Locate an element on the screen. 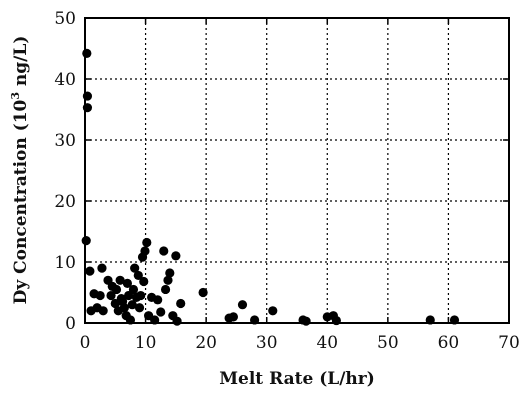  y-axis-label-main: Dy Concentration (10 is located at coordinates (21, 201).